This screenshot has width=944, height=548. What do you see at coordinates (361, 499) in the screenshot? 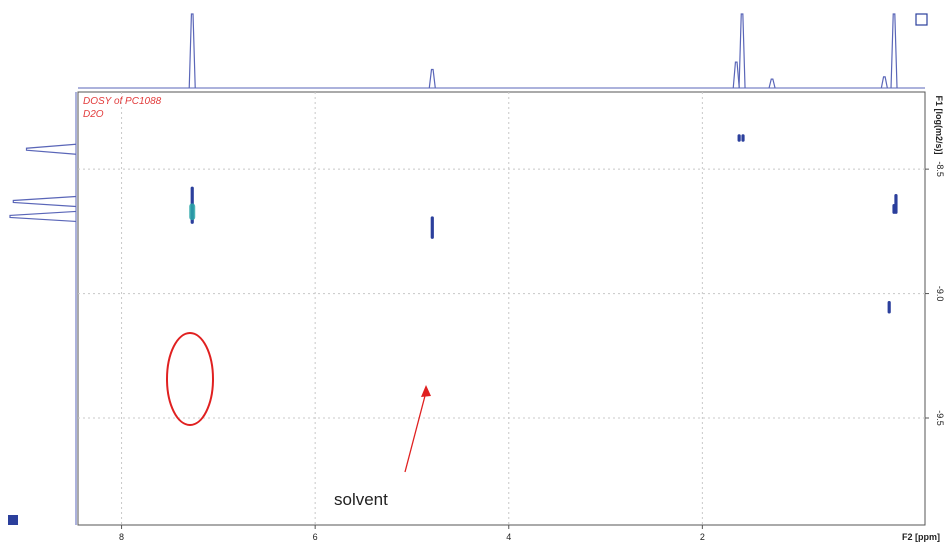
I see `solvent-annotation: solvent` at bounding box center [361, 499].